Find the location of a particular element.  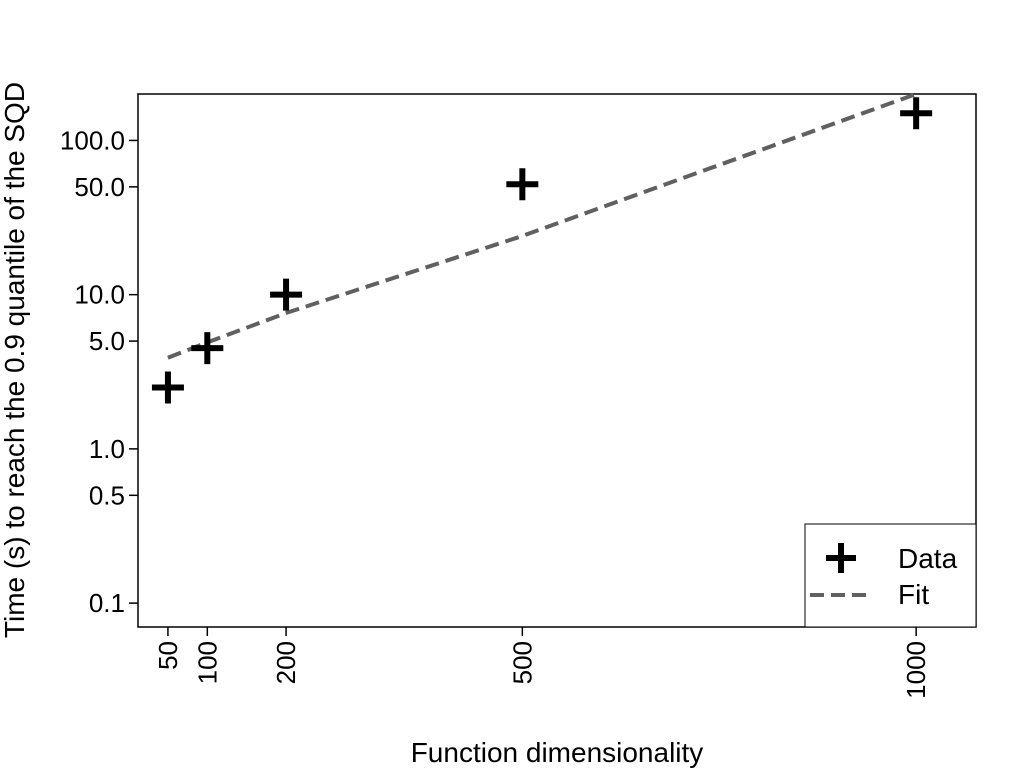

legend-data-marker is located at coordinates (841, 558).